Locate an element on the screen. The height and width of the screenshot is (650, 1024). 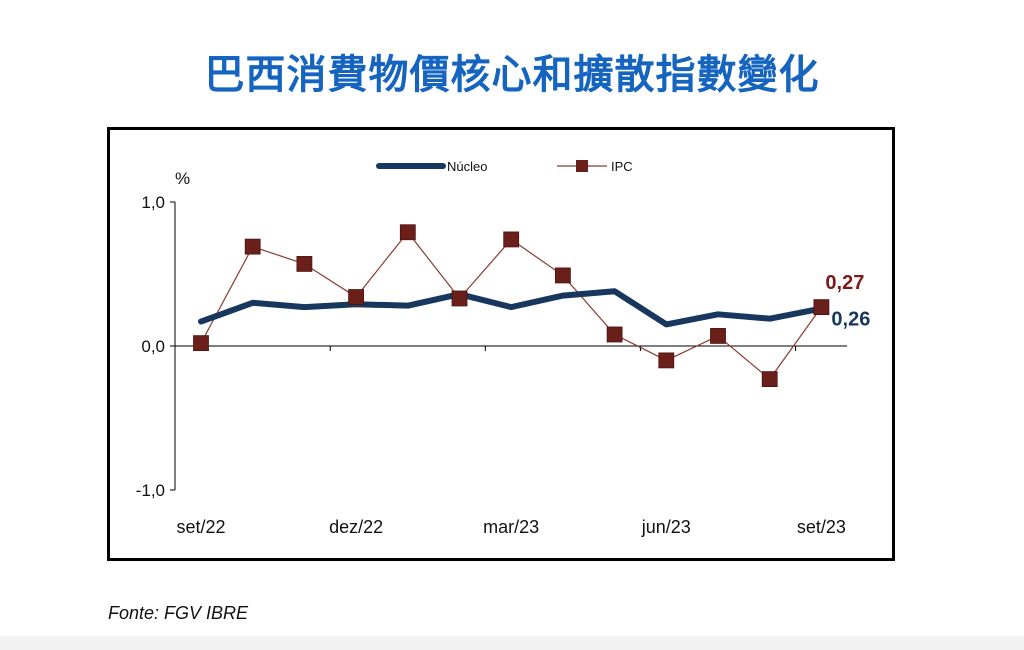
page-title: 巴西消費物價核心和擴散指數變化 is located at coordinates (512, 75).